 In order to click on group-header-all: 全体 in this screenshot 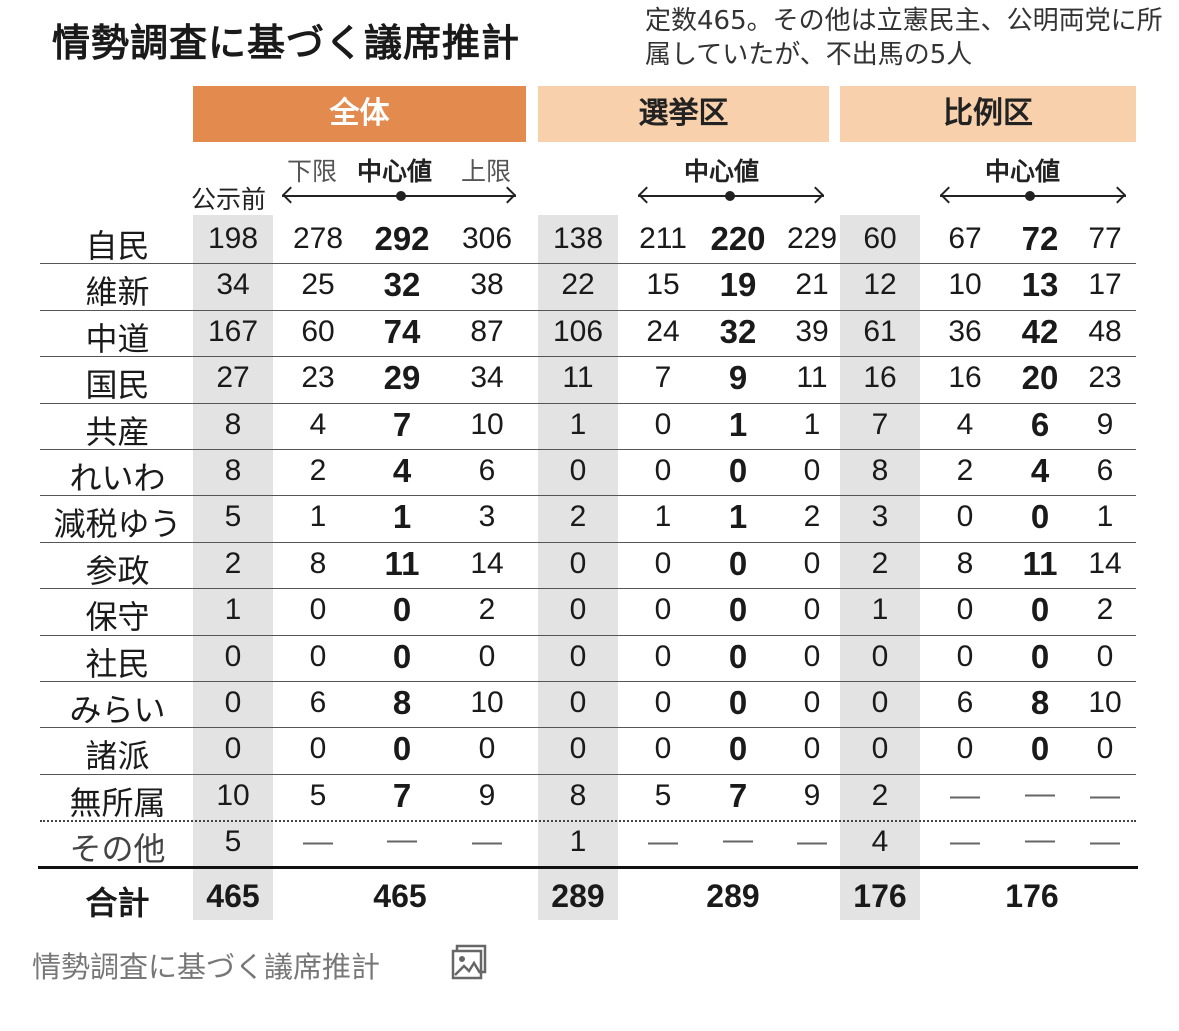, I will do `click(359, 114)`.